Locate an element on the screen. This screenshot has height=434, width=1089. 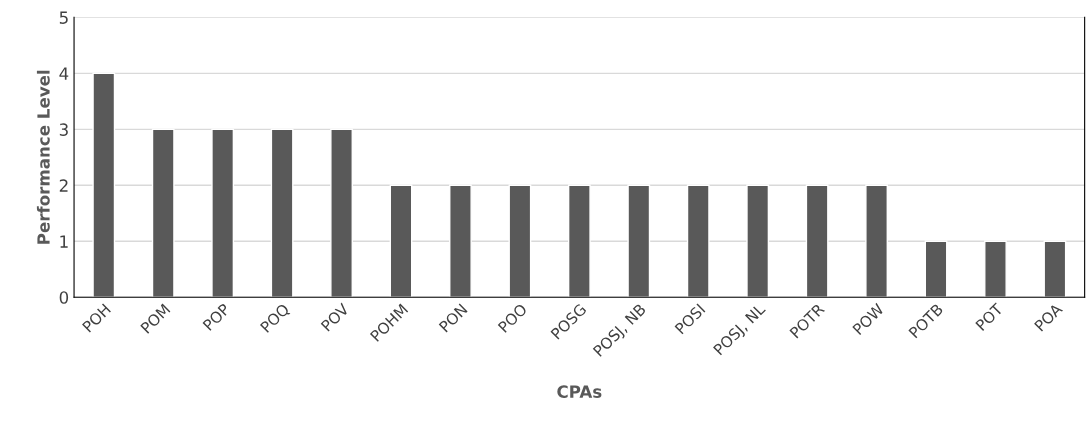
x-axis-title: CPAs is located at coordinates (579, 391).